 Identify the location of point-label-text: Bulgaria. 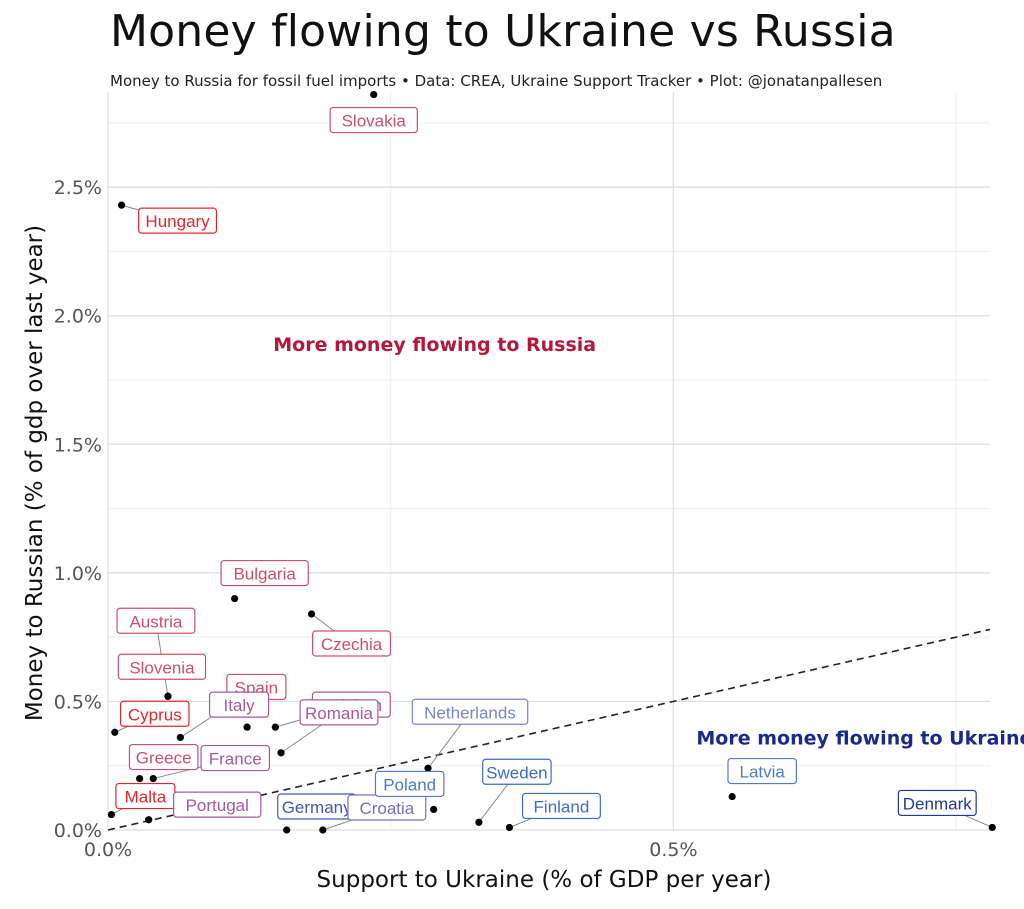
(264, 574).